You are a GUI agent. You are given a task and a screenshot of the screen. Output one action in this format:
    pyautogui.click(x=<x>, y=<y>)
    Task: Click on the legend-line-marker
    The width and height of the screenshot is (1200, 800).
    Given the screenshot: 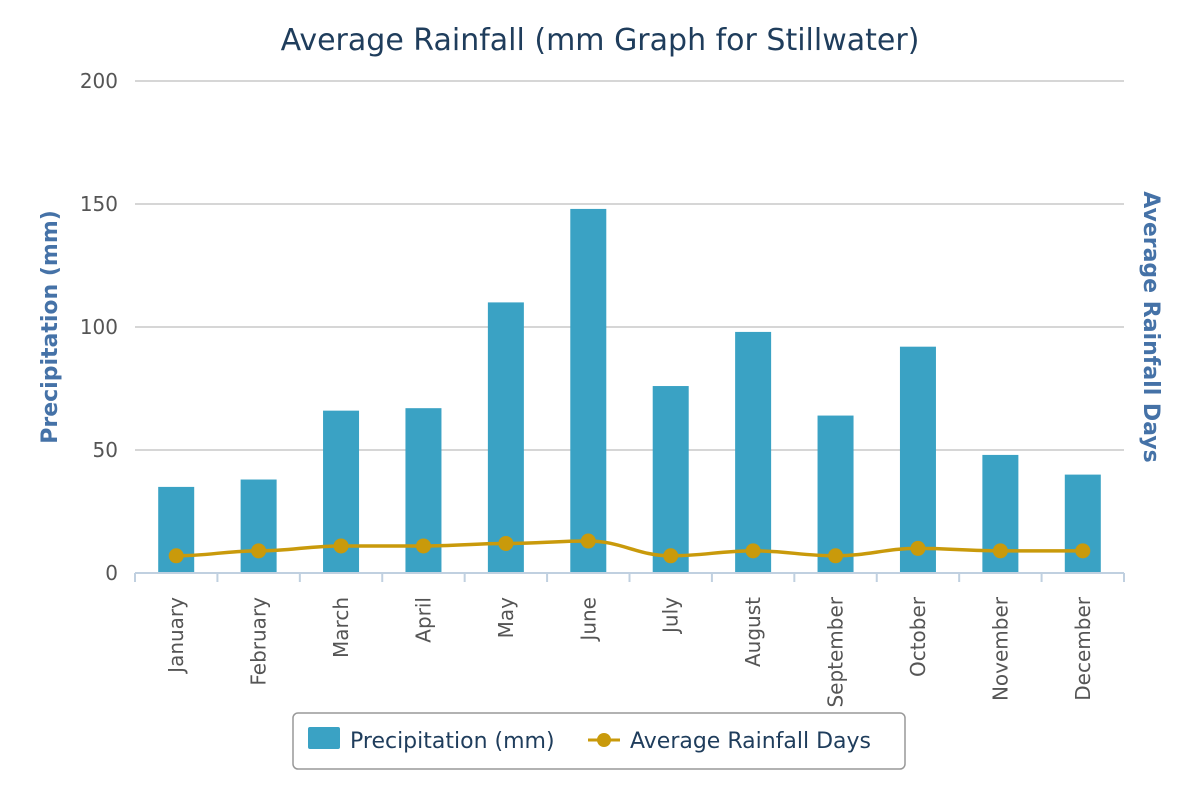 What is the action you would take?
    pyautogui.click(x=604, y=740)
    